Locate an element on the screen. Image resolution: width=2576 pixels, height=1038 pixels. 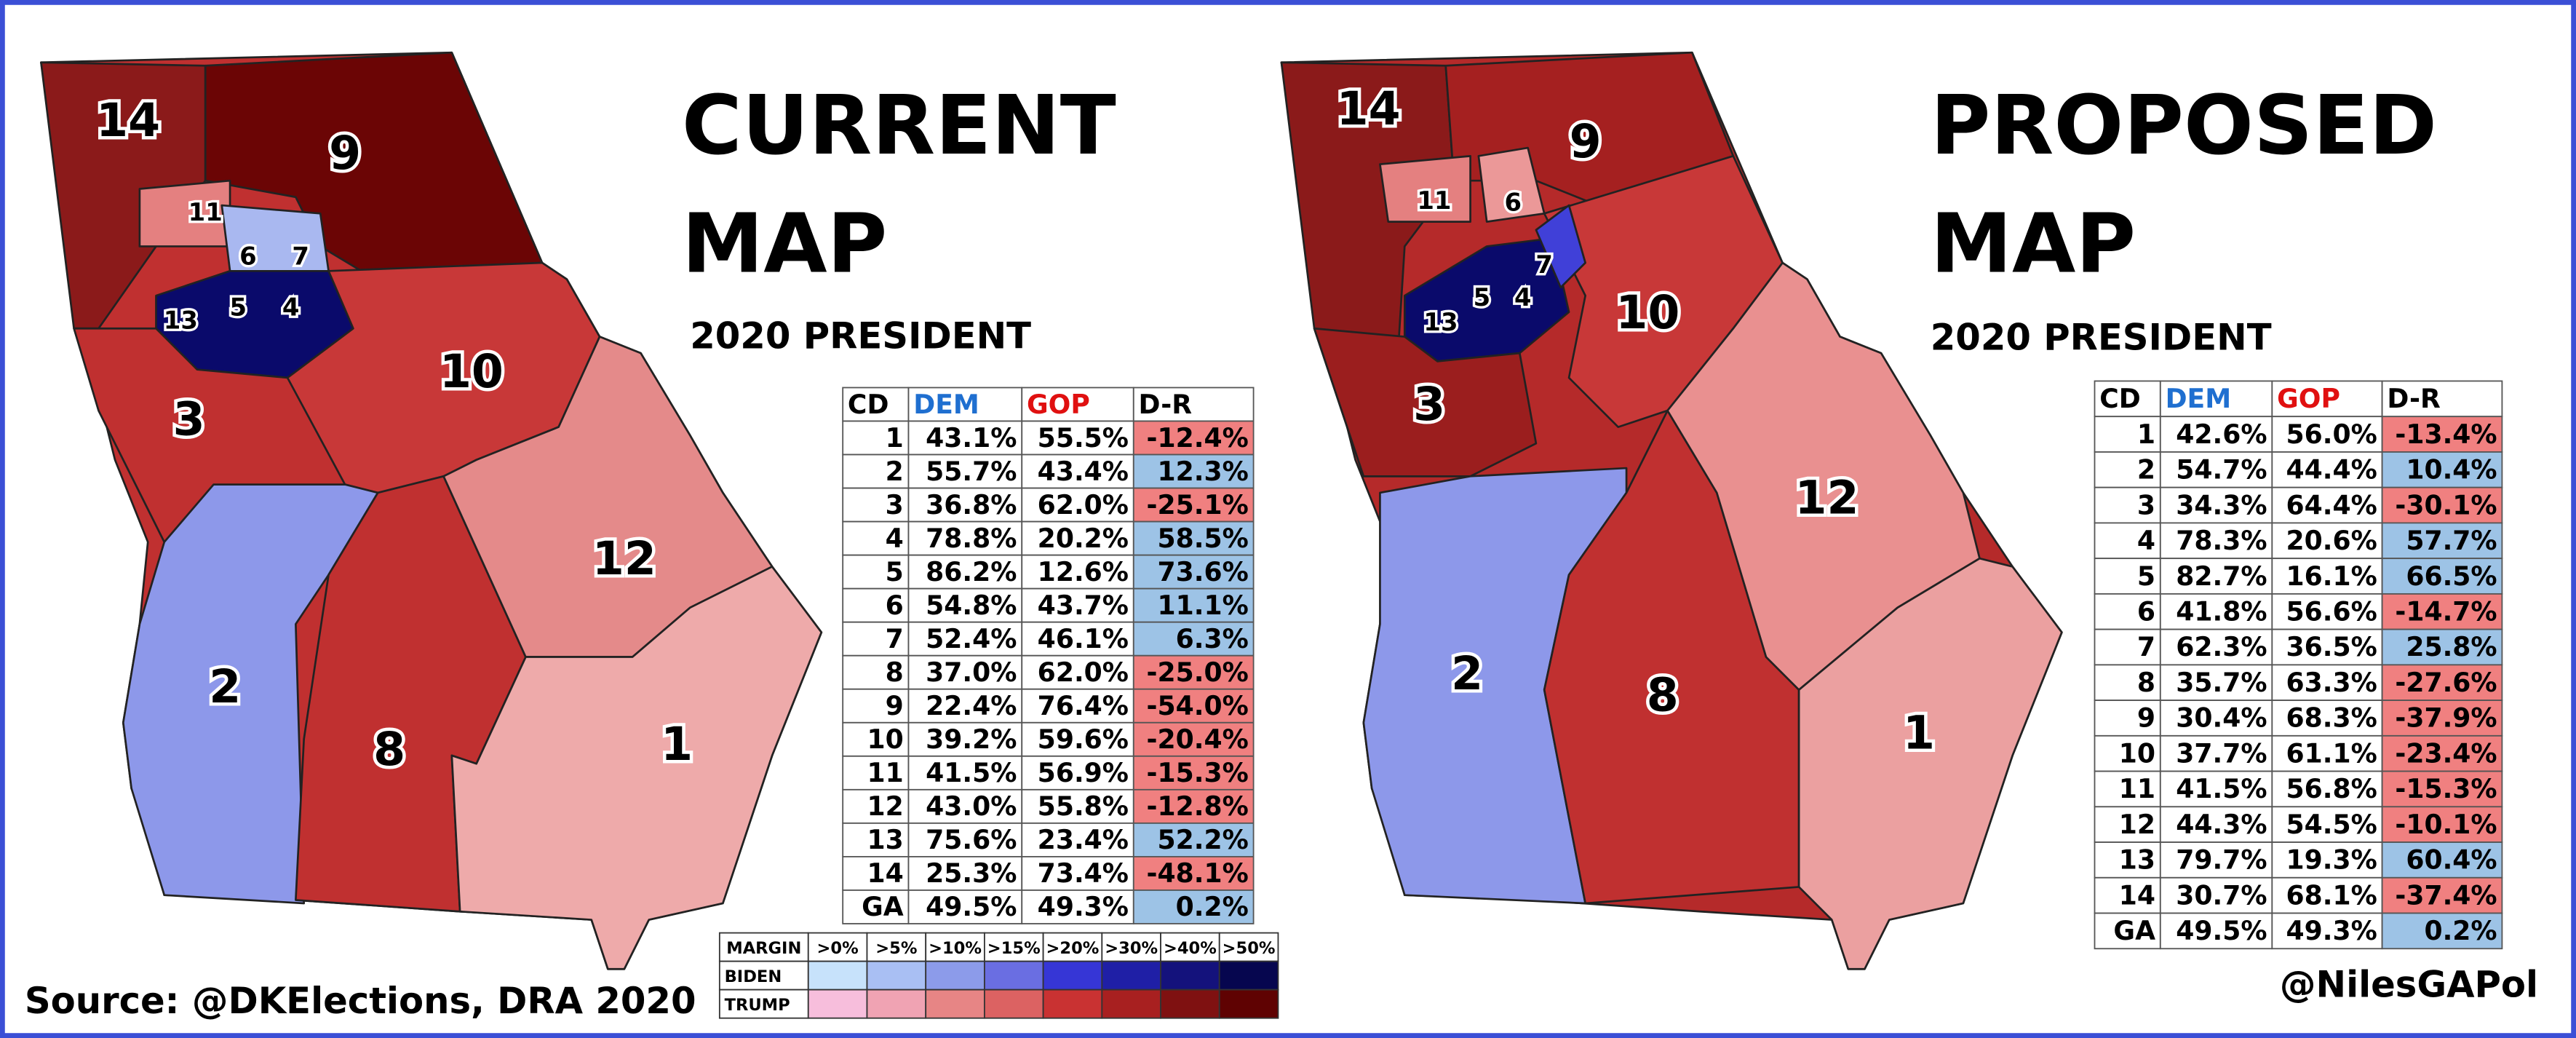
table-value: 43.4% is located at coordinates (1083, 471).